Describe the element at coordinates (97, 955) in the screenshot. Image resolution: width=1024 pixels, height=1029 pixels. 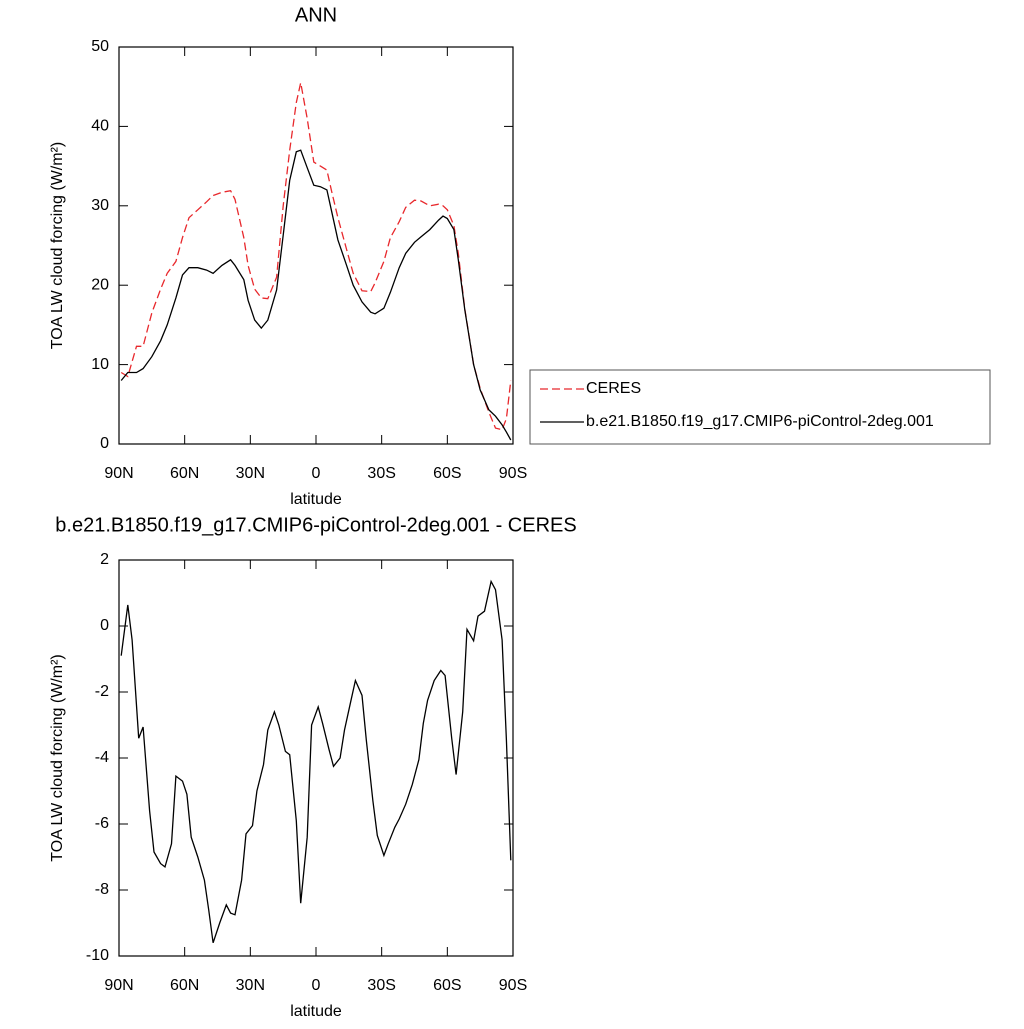
I see `y-tick-label: -10` at that location.